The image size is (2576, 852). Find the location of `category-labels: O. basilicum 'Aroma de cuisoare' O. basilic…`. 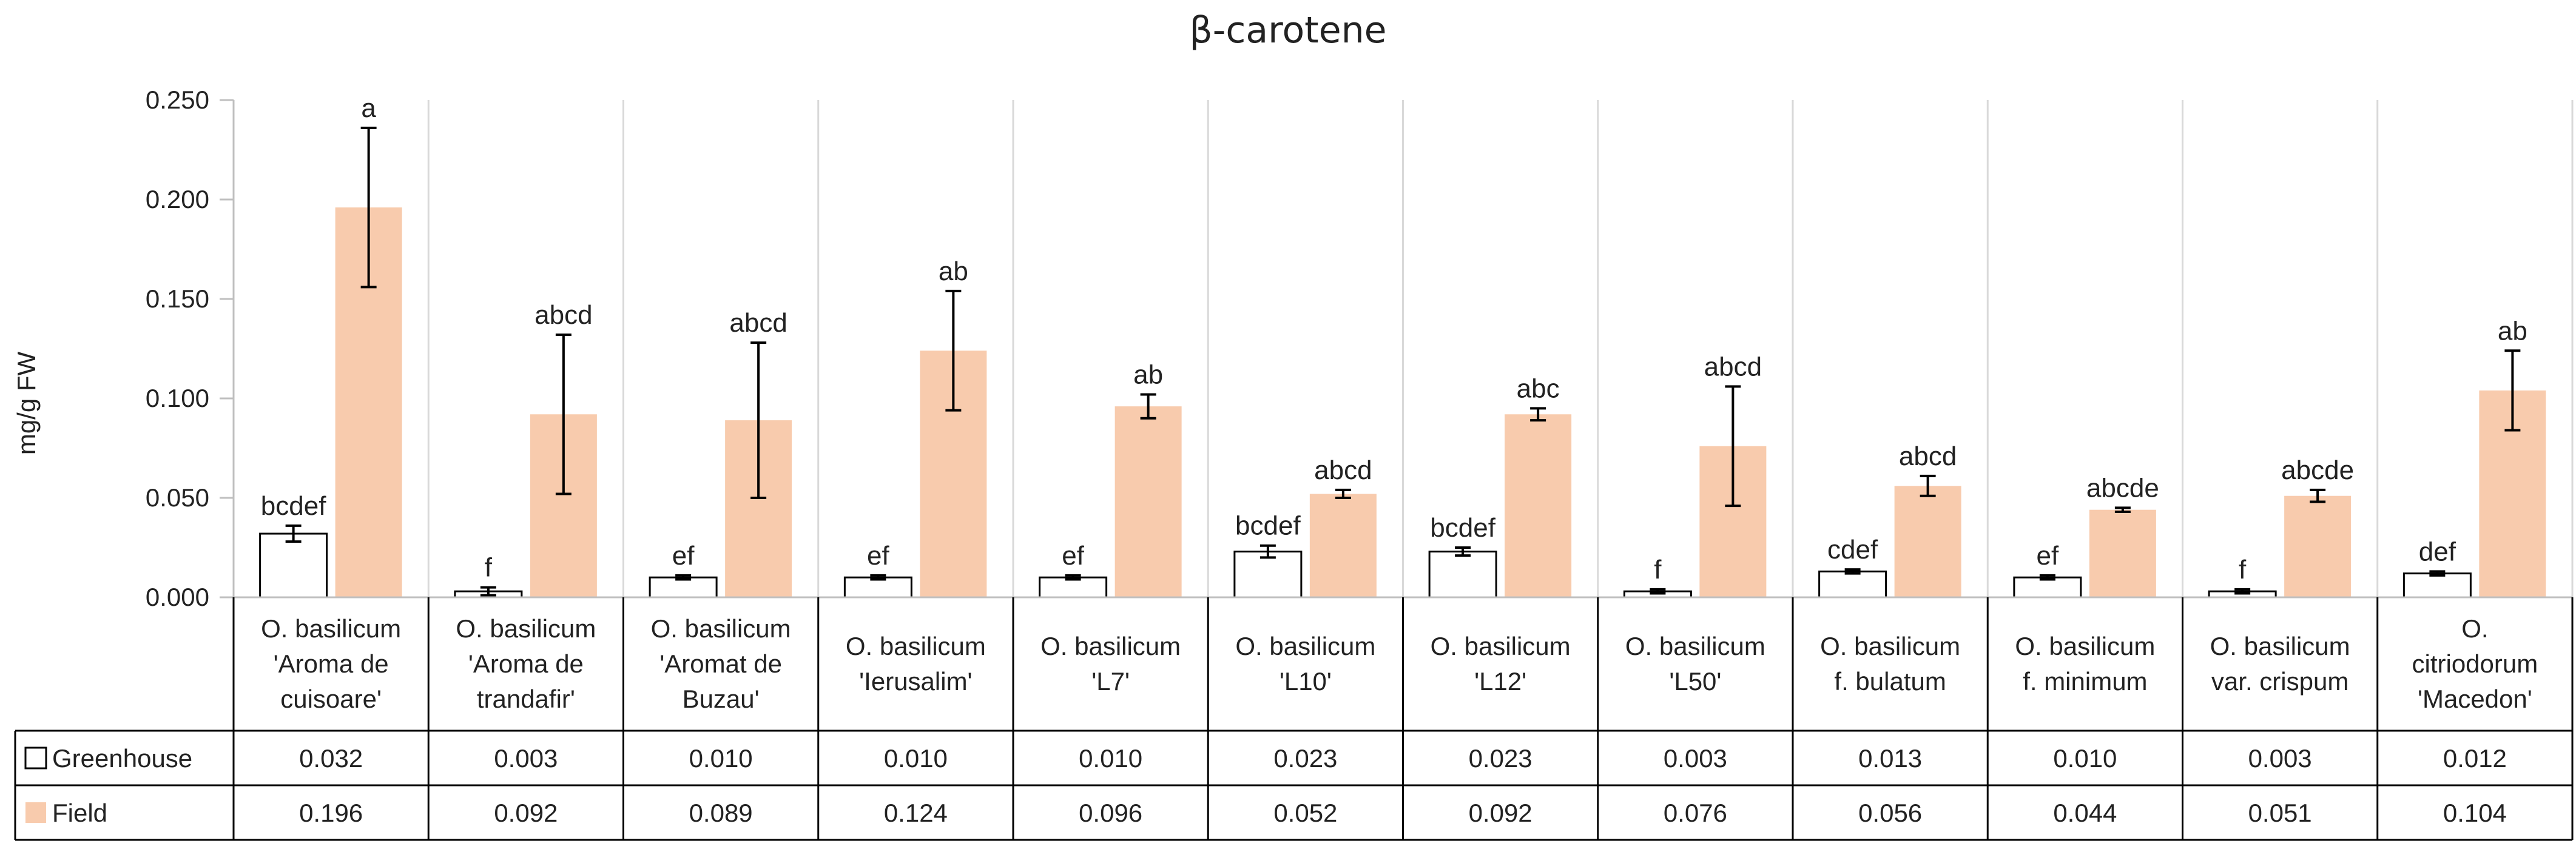

category-labels: O. basilicum 'Aroma de cuisoare' O. basilic… is located at coordinates (1399, 663).